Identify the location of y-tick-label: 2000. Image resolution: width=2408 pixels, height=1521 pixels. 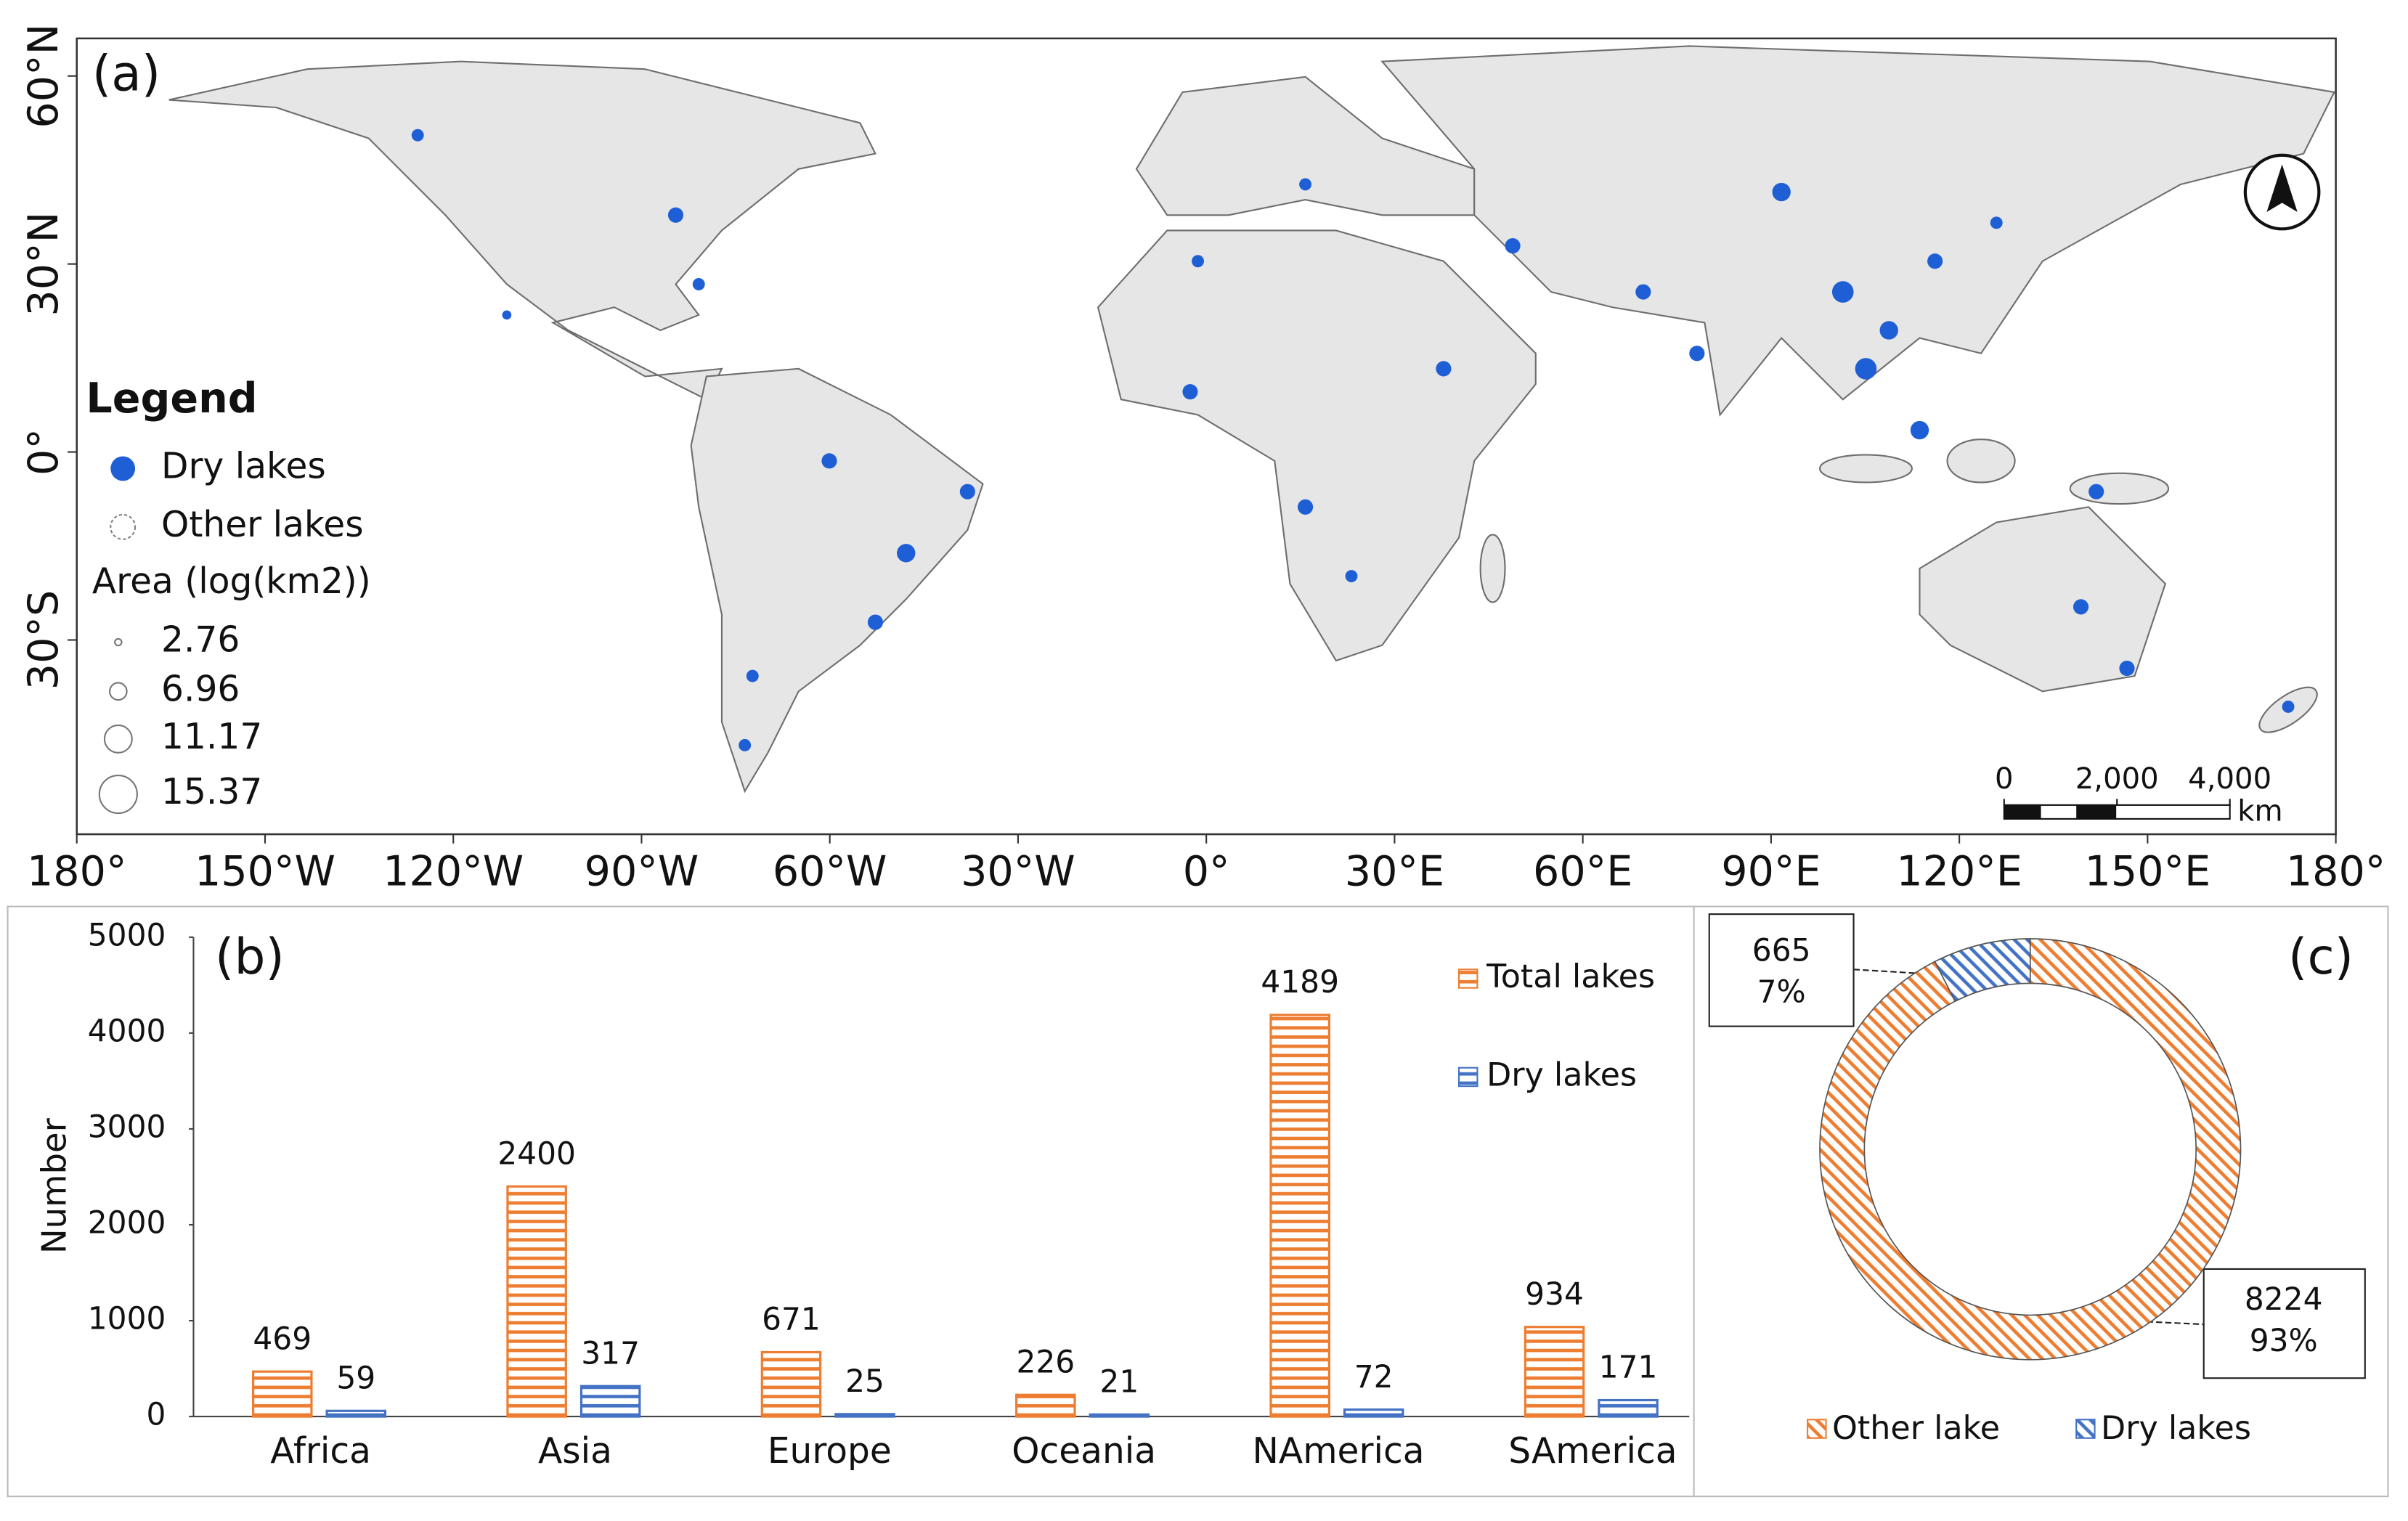
(127, 1222).